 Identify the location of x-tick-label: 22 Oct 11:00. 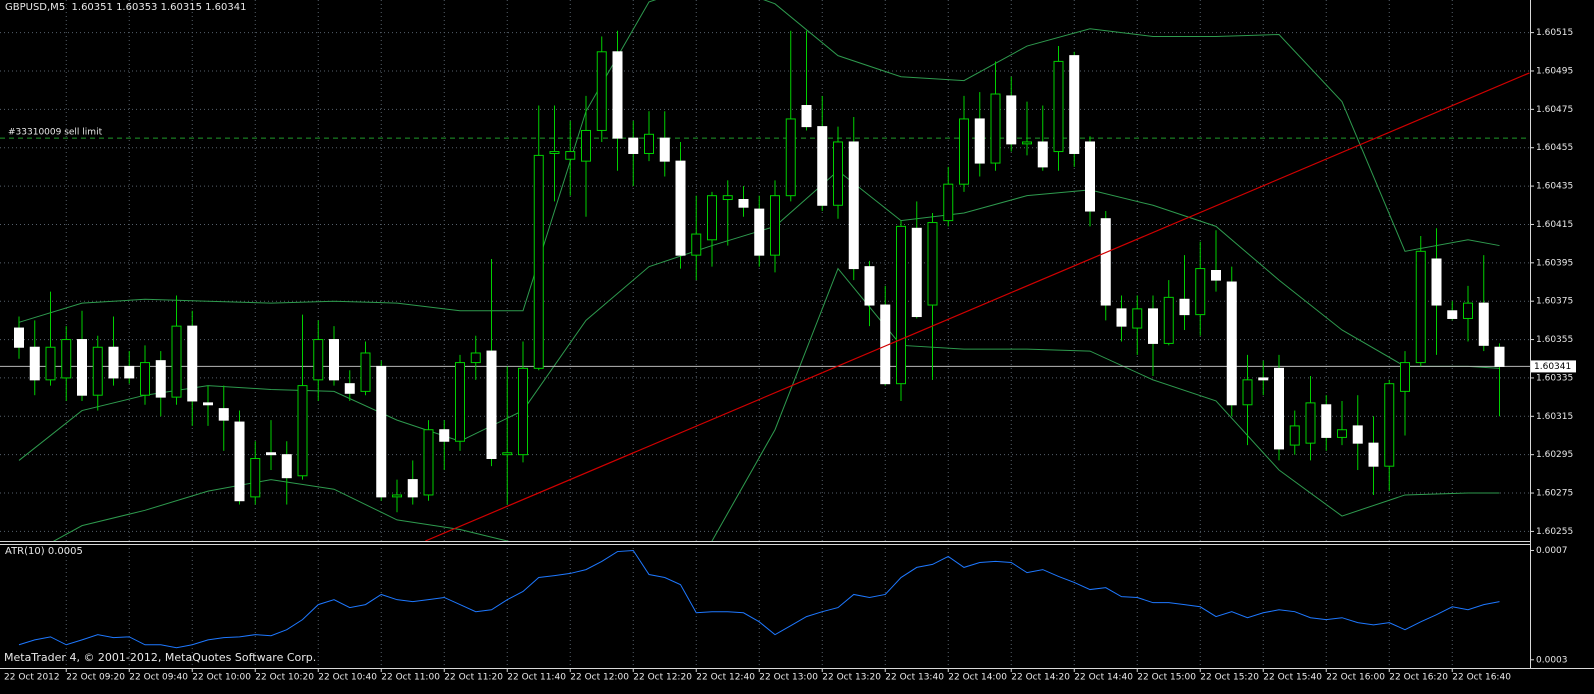
(410, 678).